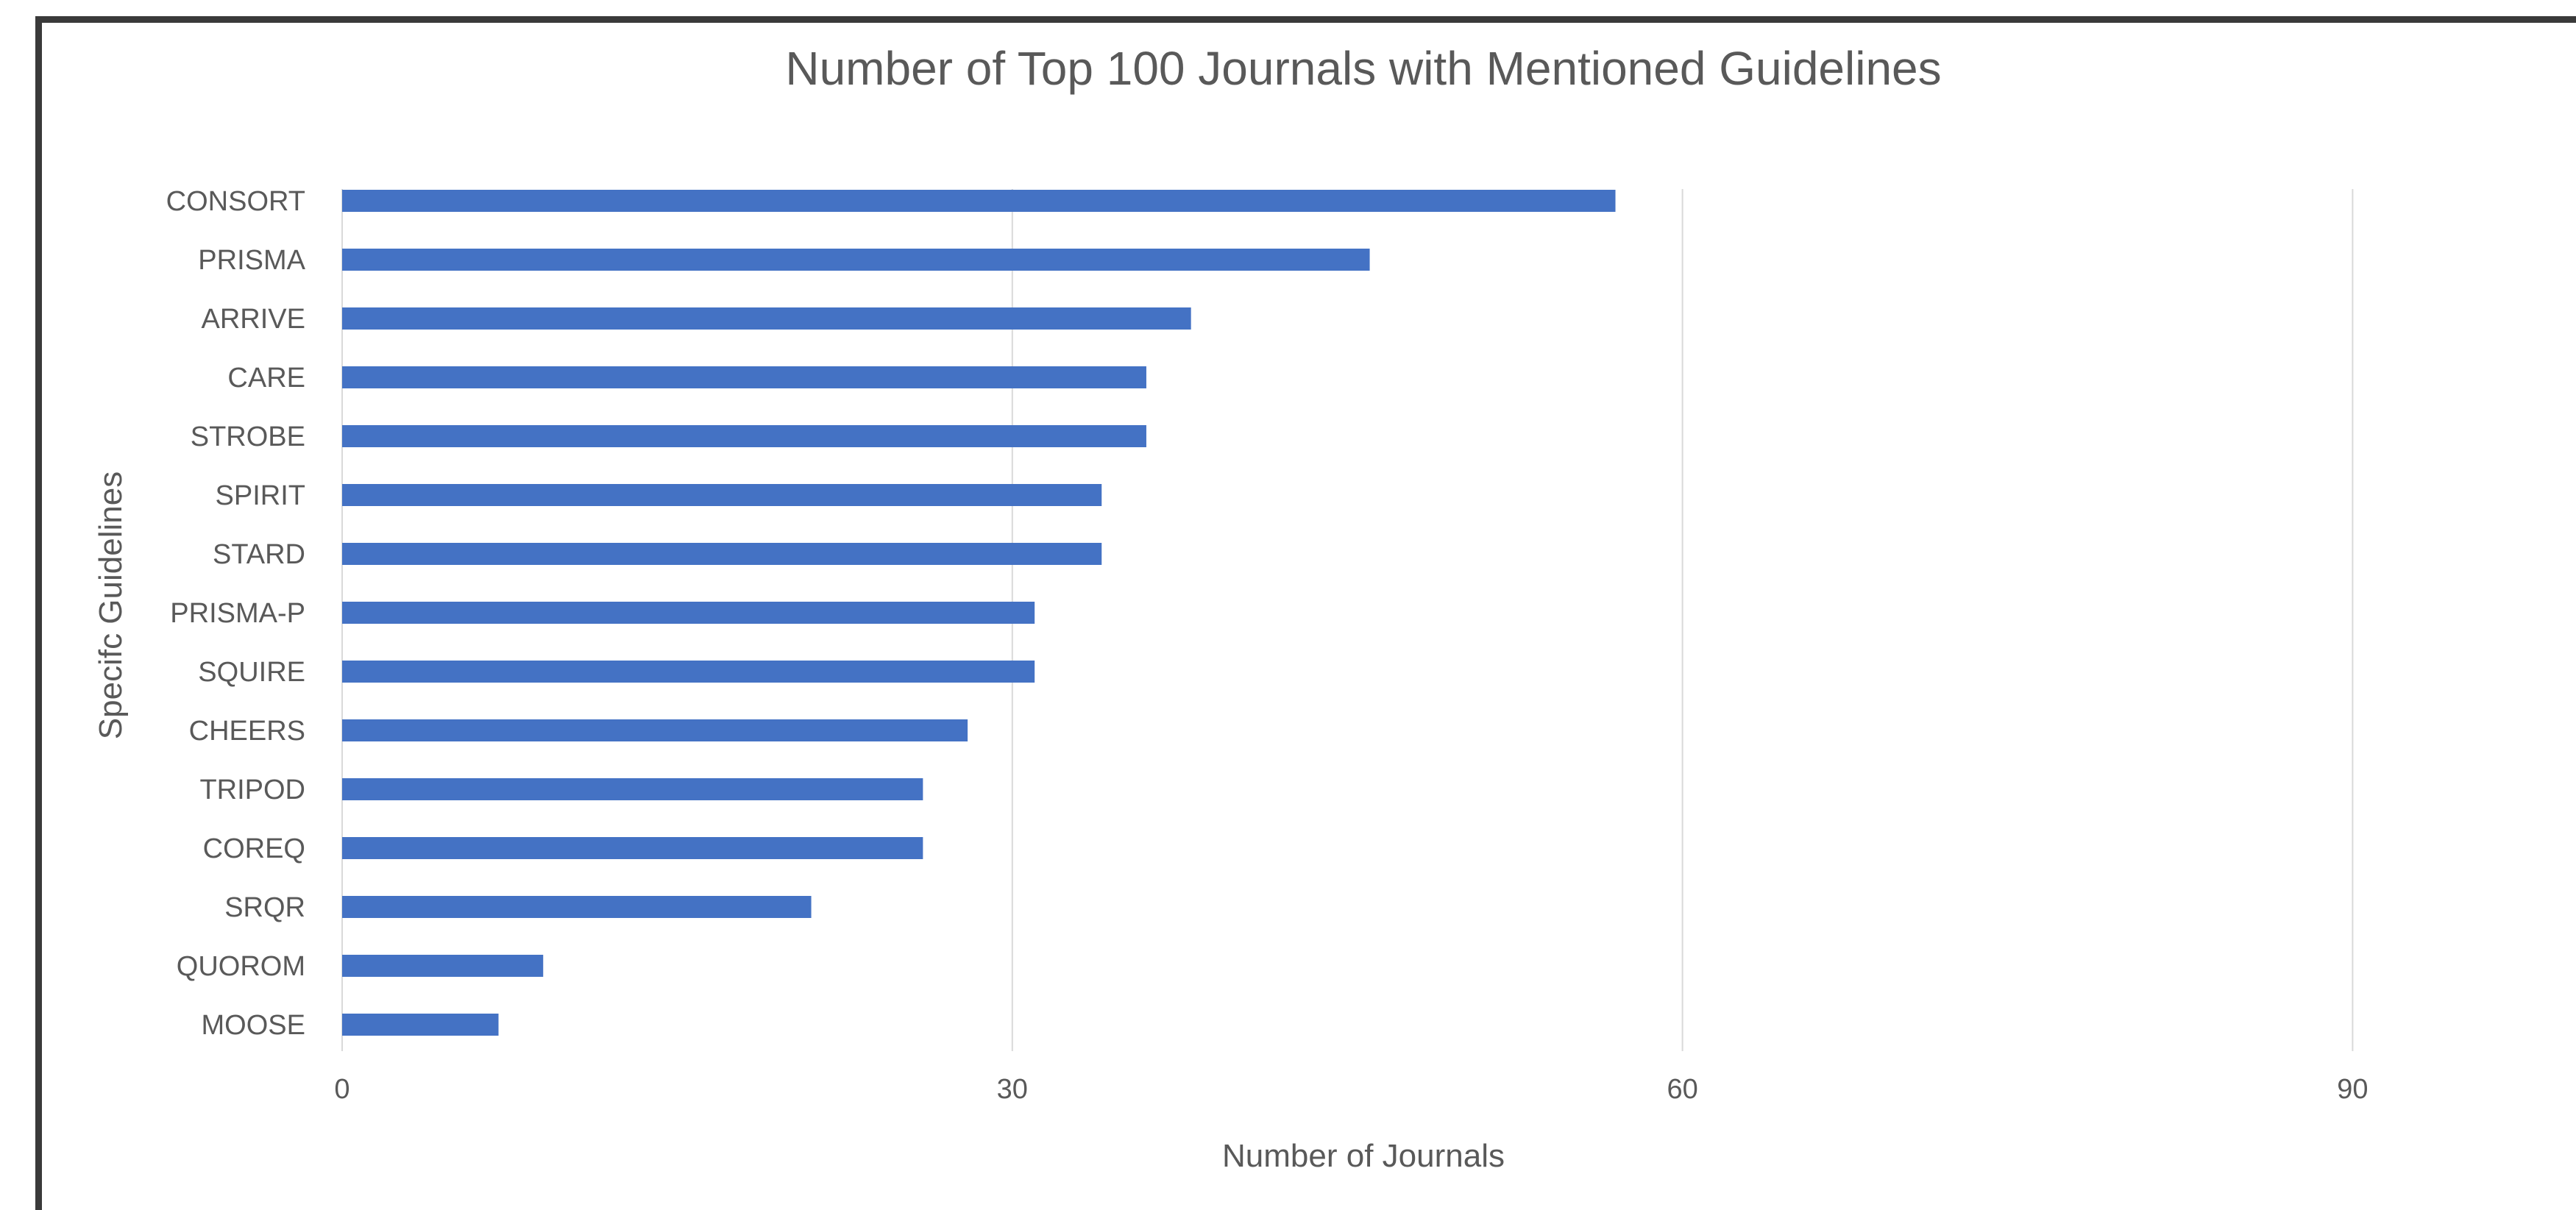 The height and width of the screenshot is (1210, 2576). Describe the element at coordinates (744, 377) in the screenshot. I see `bar-care` at that location.